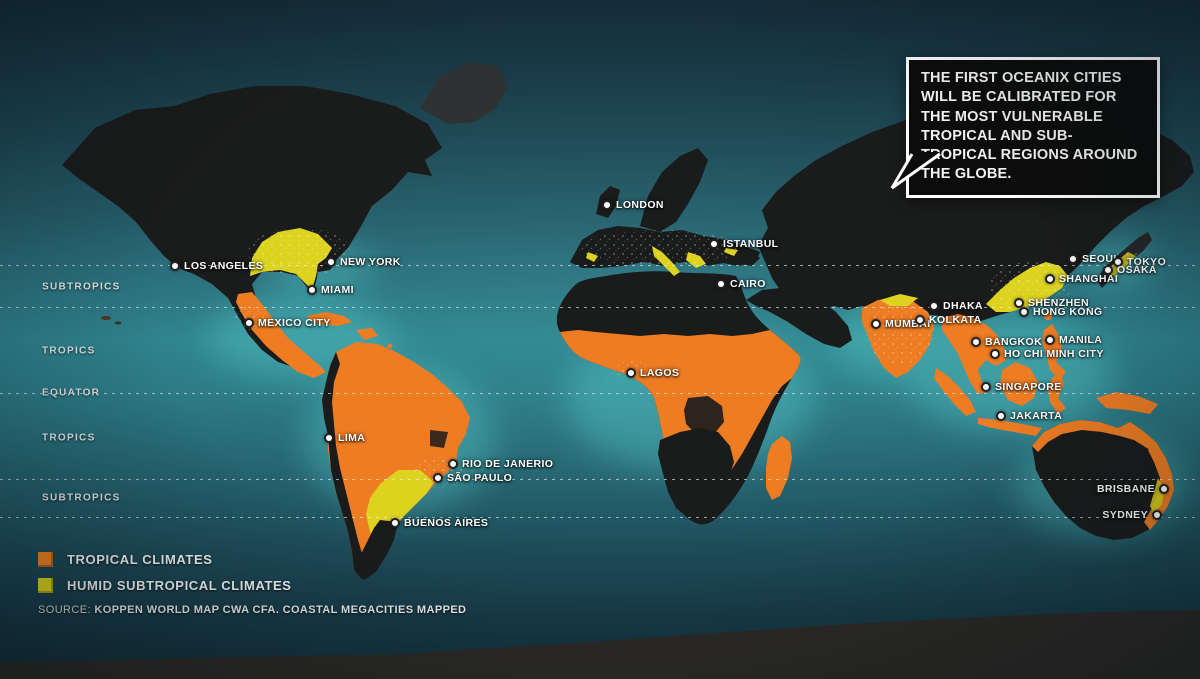  What do you see at coordinates (294, 323) in the screenshot?
I see `city-label: MEXICO CITY` at bounding box center [294, 323].